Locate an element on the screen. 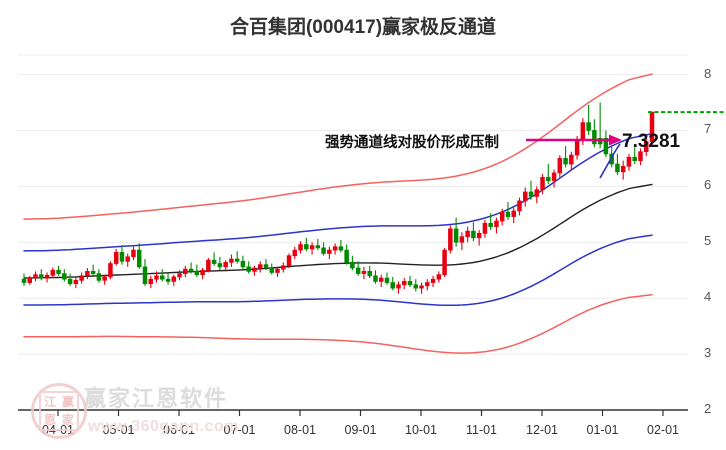  x-tick-11-01: 11-01 is located at coordinates (481, 430).